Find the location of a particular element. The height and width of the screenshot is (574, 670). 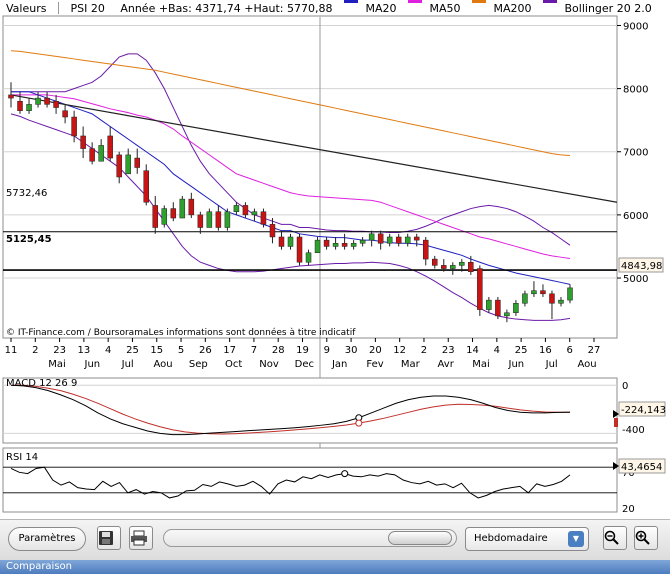

macd-value-label: -224,143 is located at coordinates (643, 410).